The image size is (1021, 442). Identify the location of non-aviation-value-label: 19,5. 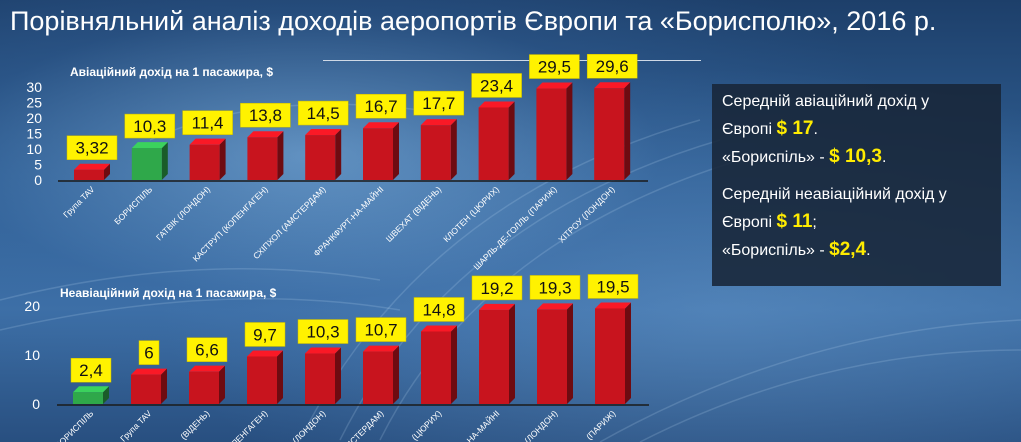
(612, 286).